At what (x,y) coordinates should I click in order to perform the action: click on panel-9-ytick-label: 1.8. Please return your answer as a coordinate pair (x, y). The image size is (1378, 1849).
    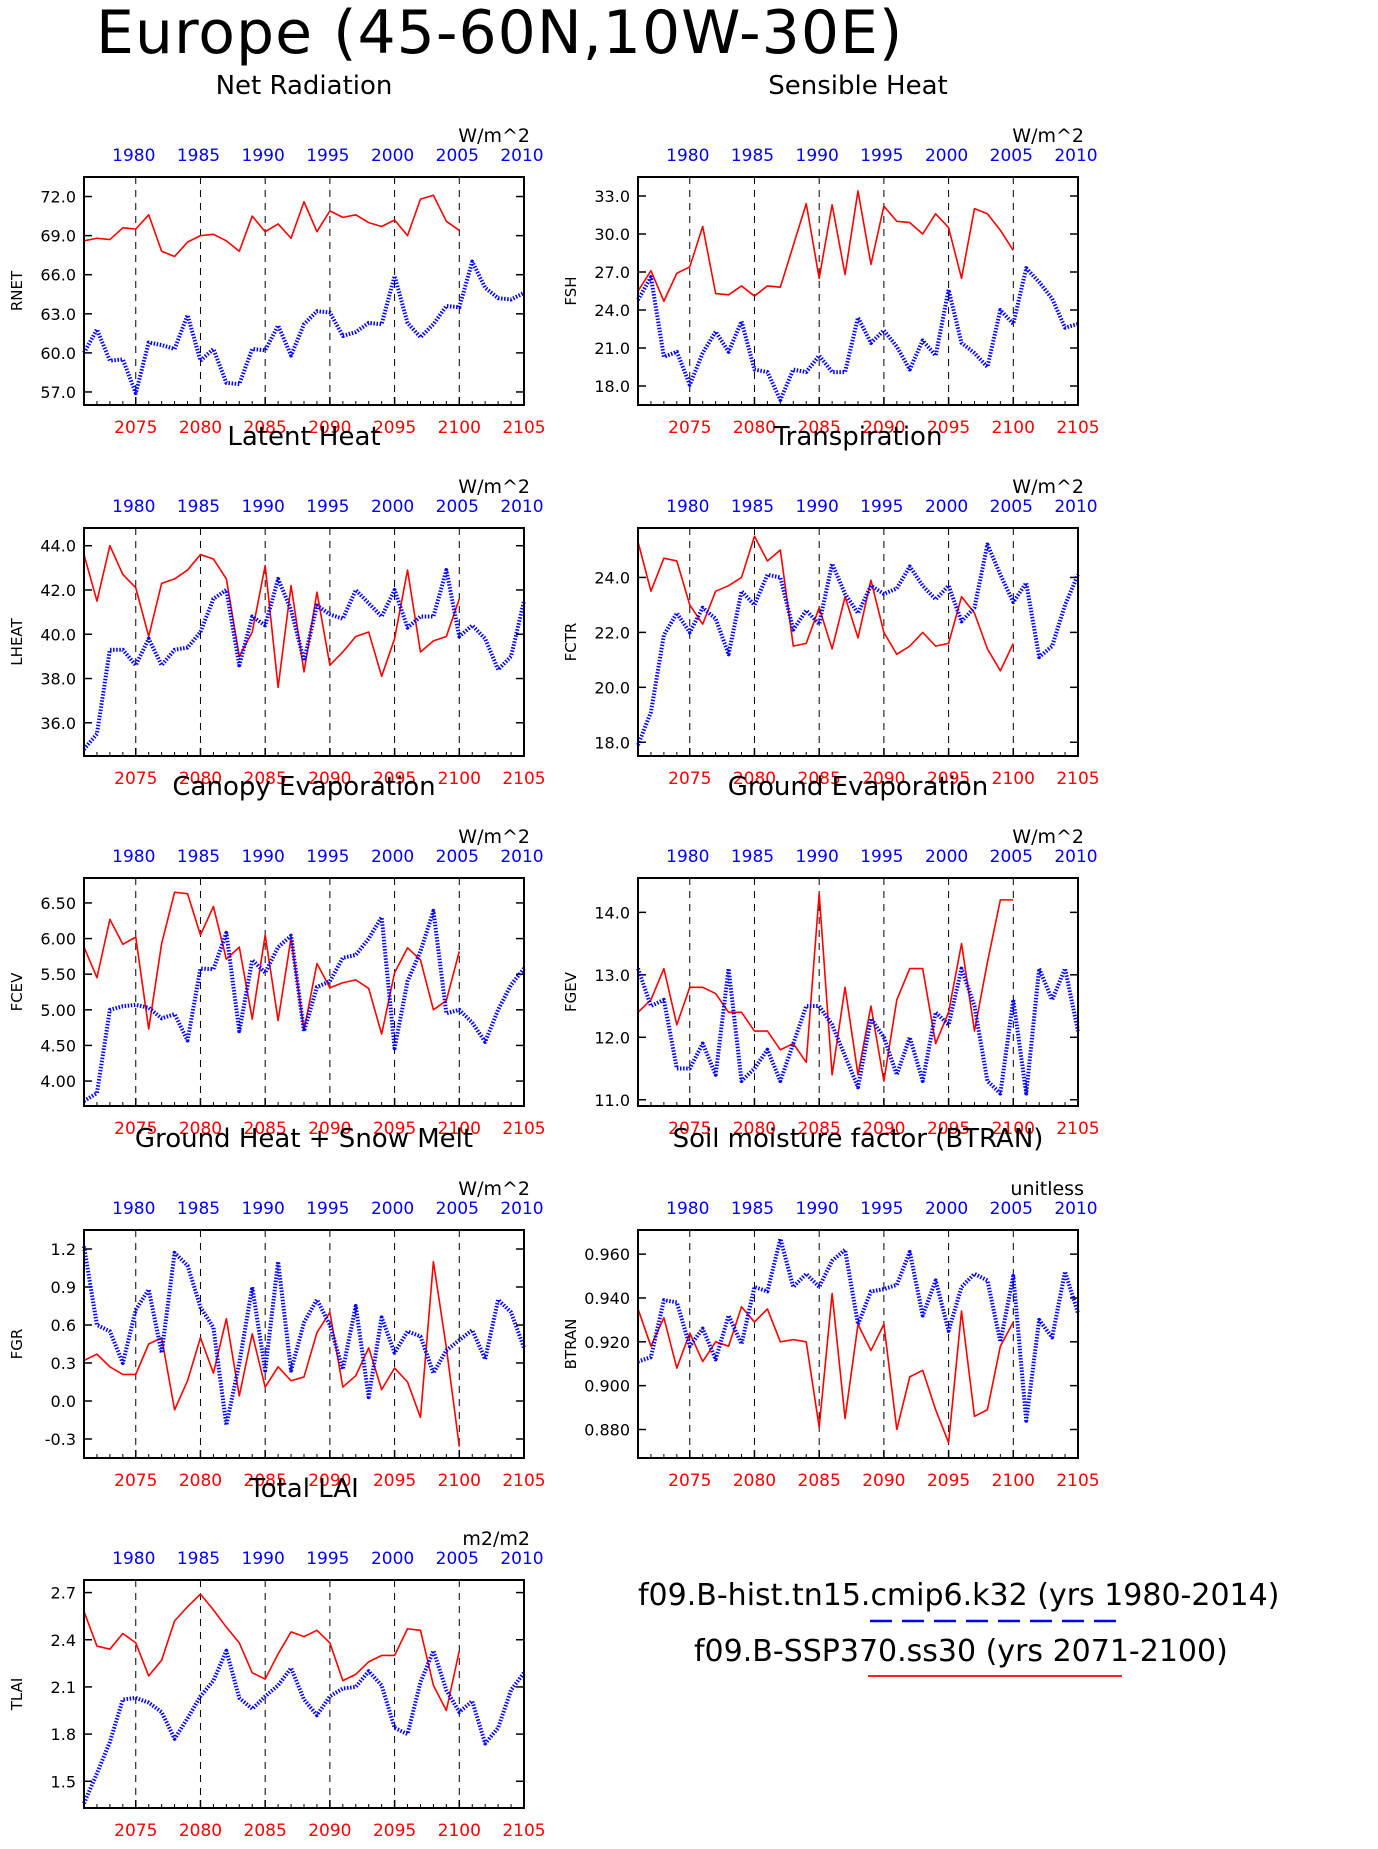
    Looking at the image, I should click on (63, 1734).